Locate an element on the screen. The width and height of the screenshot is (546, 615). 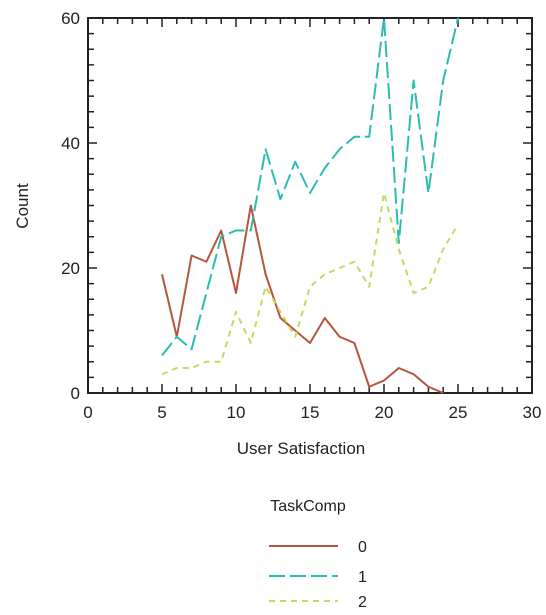
y-tick-label: 20 is located at coordinates (70, 268).